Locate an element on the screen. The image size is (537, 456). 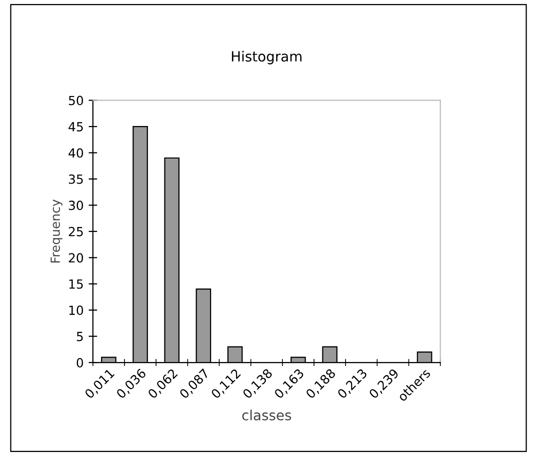
y-tick-label: 10 is located at coordinates (76, 311).